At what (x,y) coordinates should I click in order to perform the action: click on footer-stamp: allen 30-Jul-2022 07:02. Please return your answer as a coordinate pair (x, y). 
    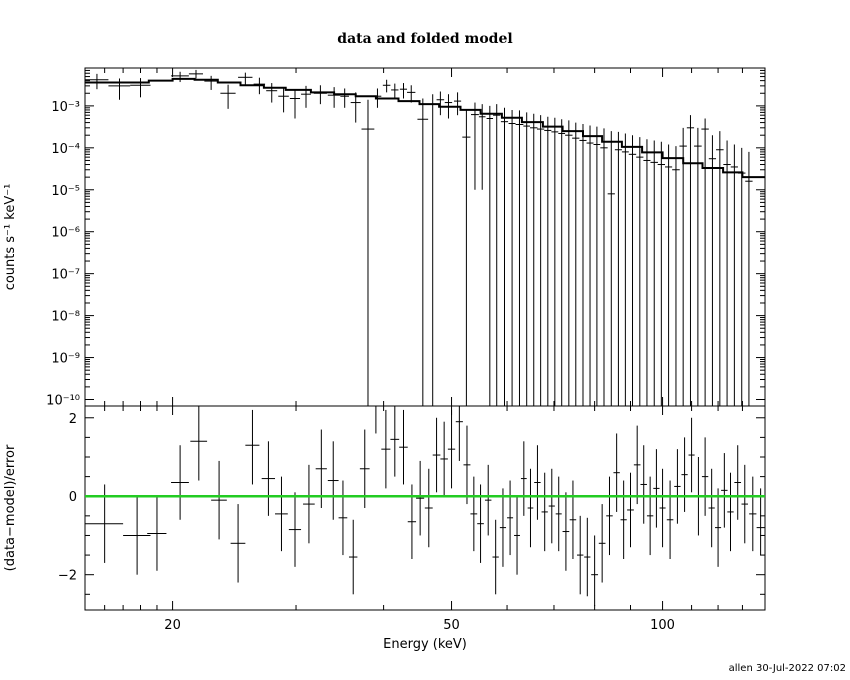
    Looking at the image, I should click on (787, 668).